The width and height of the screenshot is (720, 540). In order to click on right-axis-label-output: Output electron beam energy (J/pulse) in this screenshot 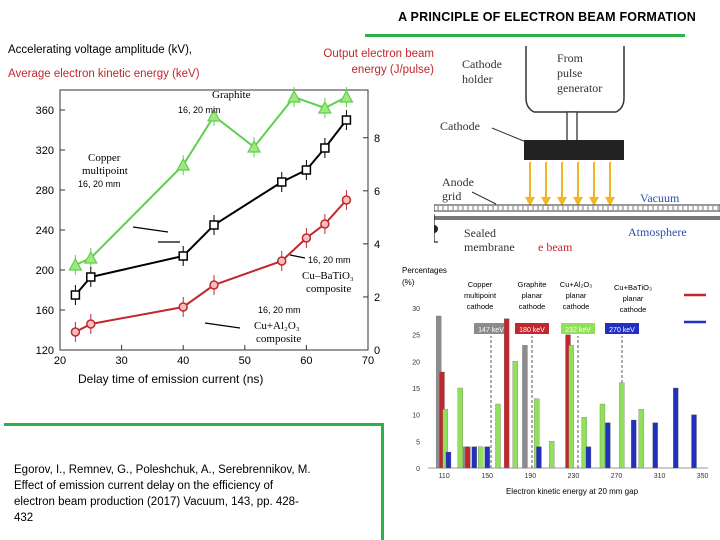, I will do `click(378, 62)`.